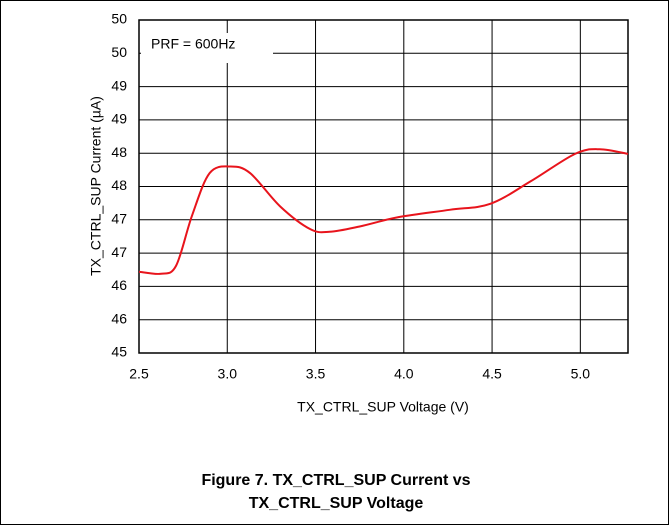 The width and height of the screenshot is (669, 525). I want to click on x-tick-label: 2.5, so click(139, 374).